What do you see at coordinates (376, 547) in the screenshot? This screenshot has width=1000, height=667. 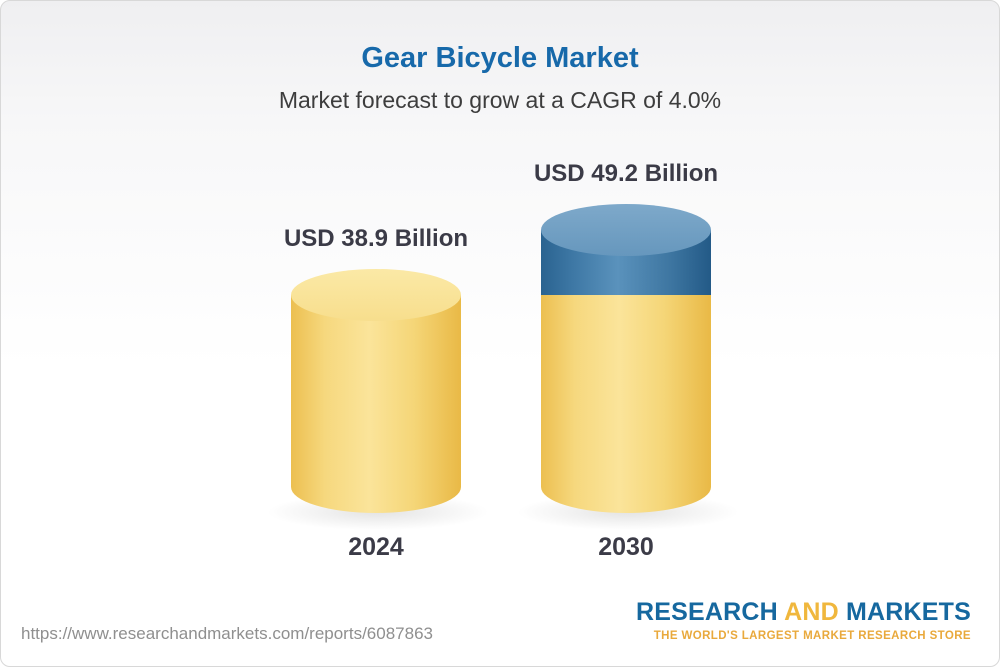 I see `category-label-2024: 2024` at bounding box center [376, 547].